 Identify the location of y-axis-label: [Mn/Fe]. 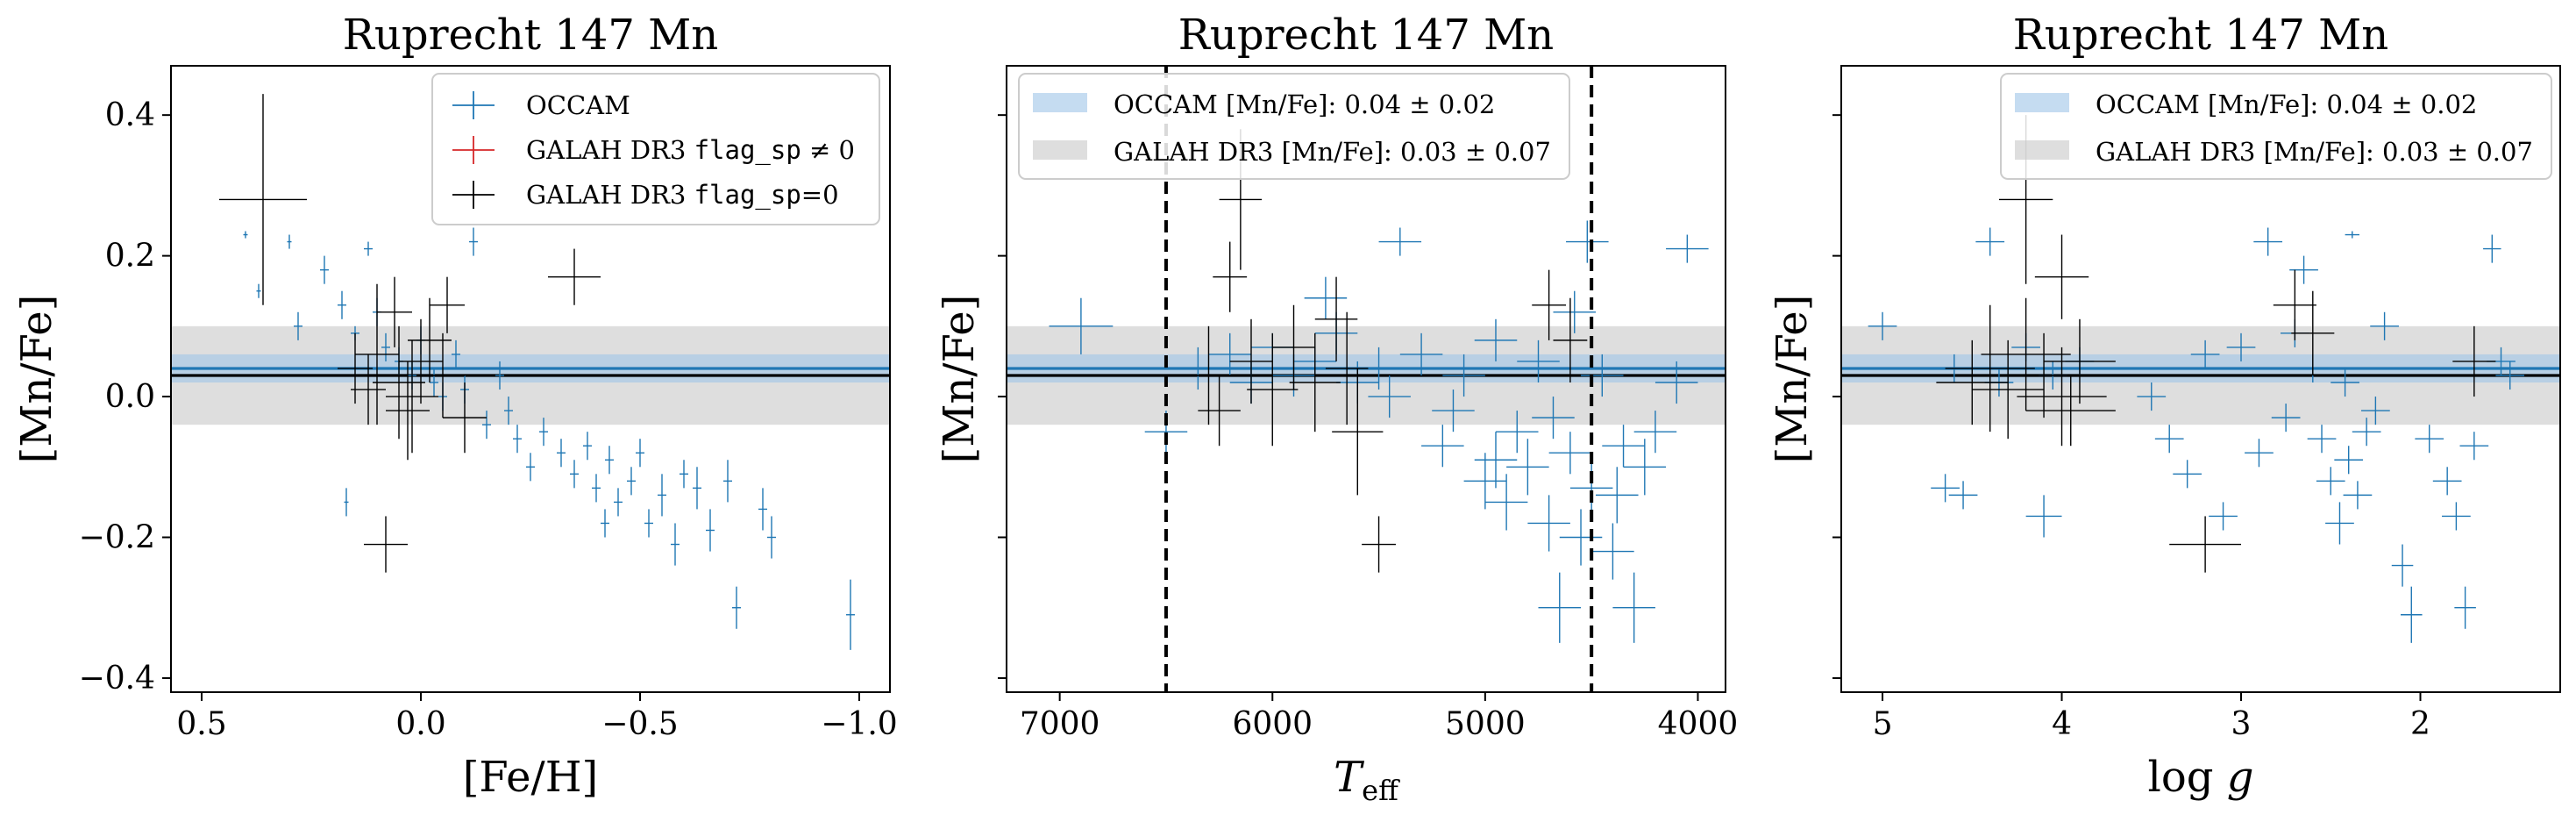
(1792, 380).